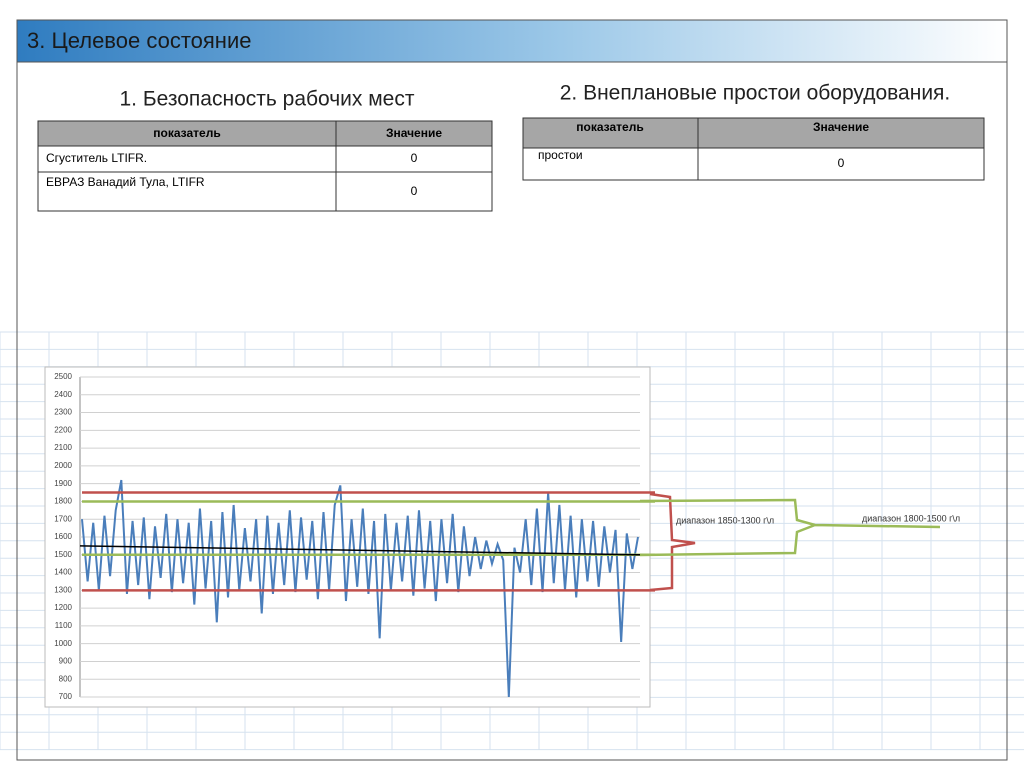  What do you see at coordinates (911, 518) in the screenshot?
I see `annotation: диапазон 1800-1500 г\л` at bounding box center [911, 518].